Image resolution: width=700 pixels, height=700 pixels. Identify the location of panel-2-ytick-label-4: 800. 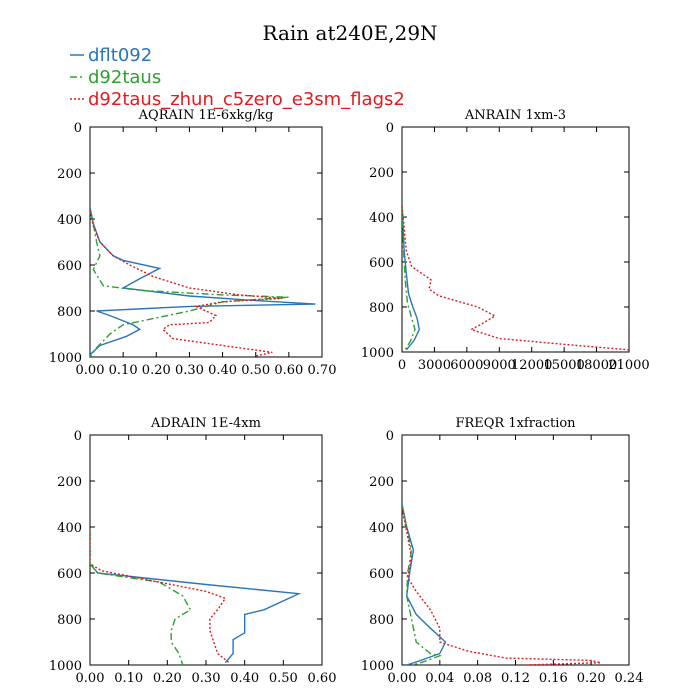
(69, 620).